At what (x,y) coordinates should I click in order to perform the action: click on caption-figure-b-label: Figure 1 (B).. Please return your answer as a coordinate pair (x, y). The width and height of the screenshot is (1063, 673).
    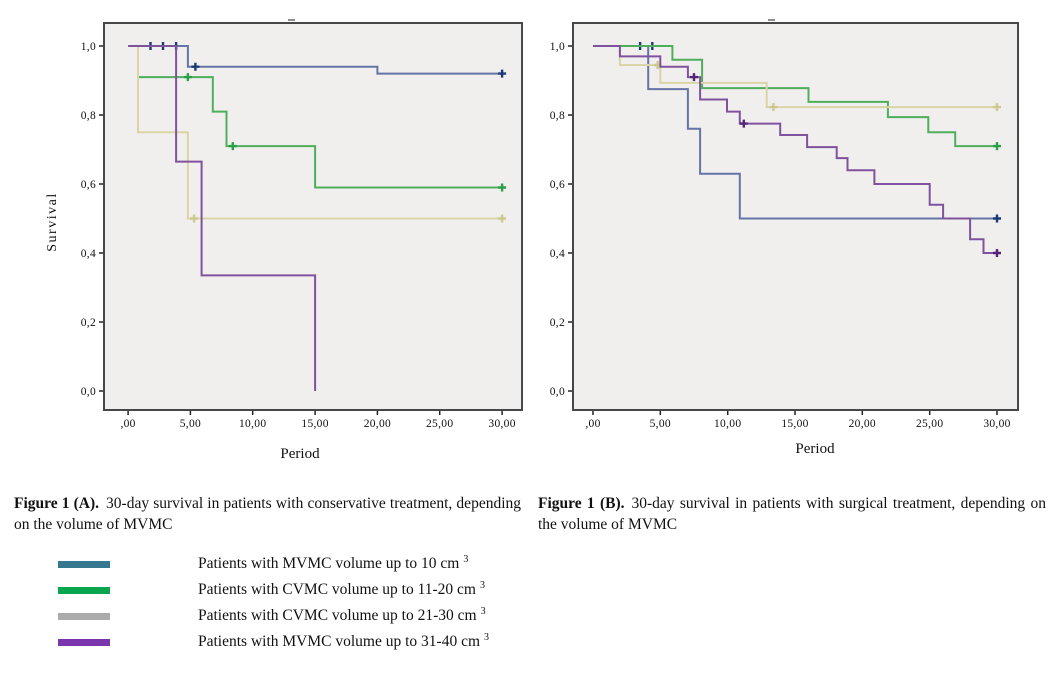
    Looking at the image, I should click on (581, 503).